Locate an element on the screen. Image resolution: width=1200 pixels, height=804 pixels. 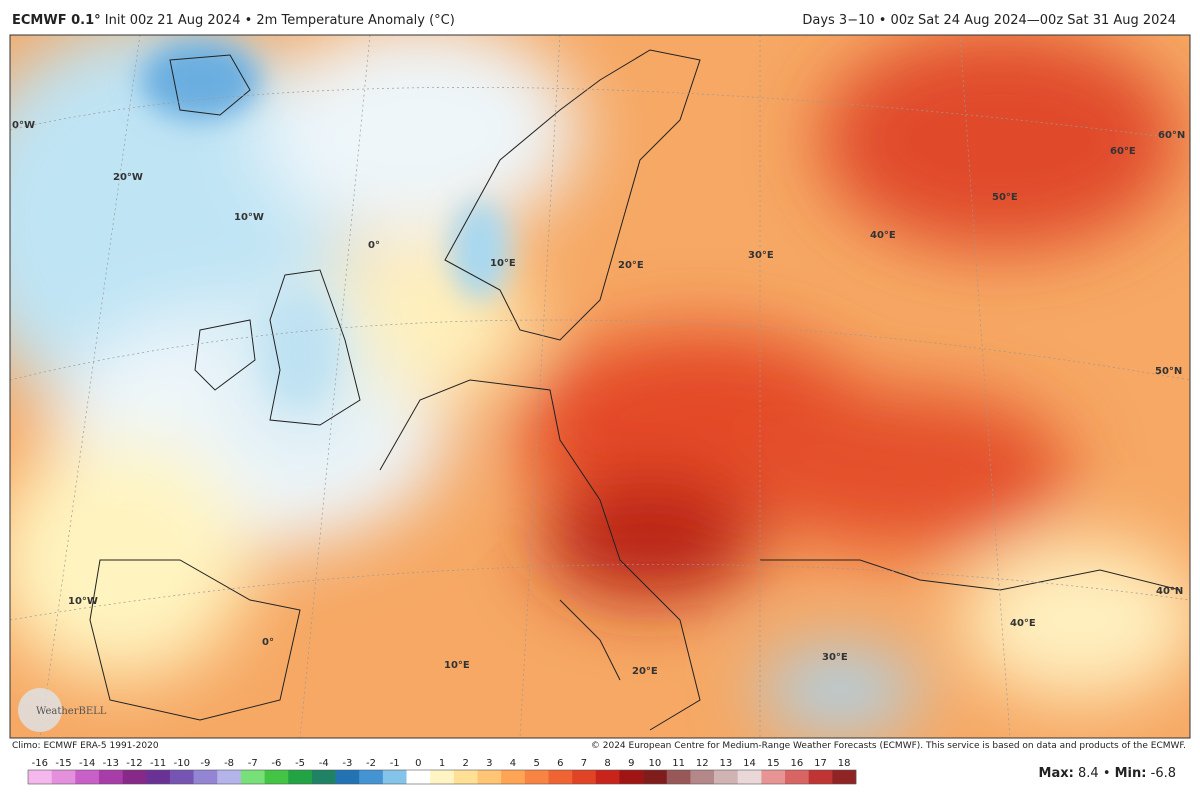
colorbar-label: 10 is located at coordinates (655, 763).